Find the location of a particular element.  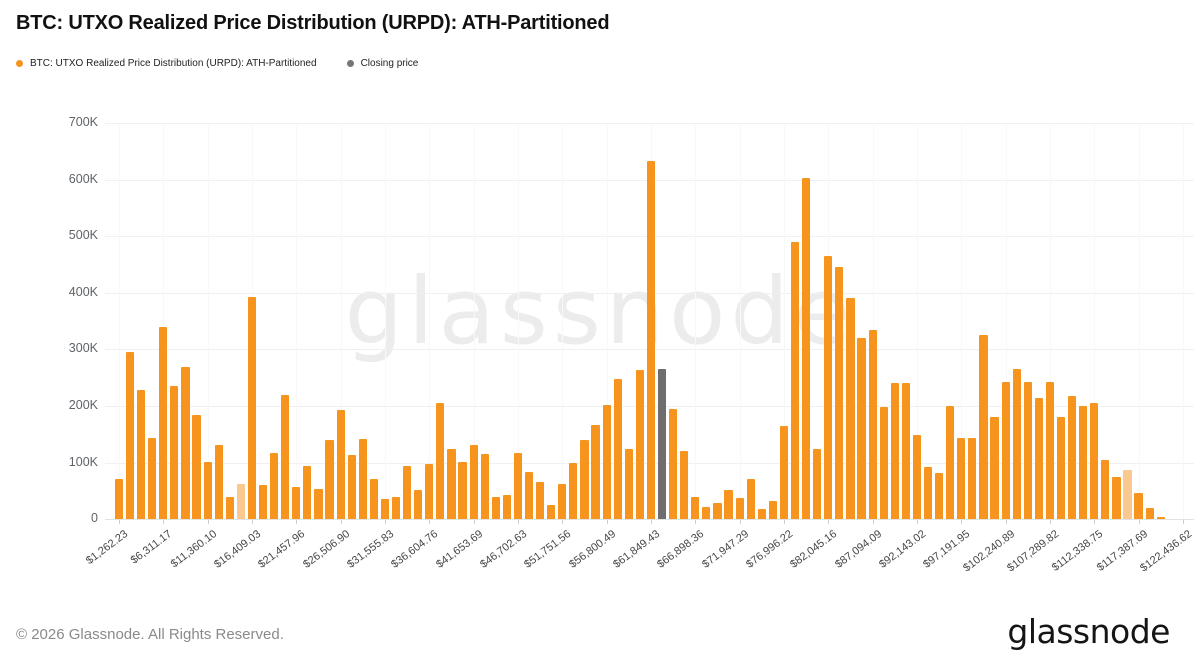

closing-price-bar is located at coordinates (662, 444).